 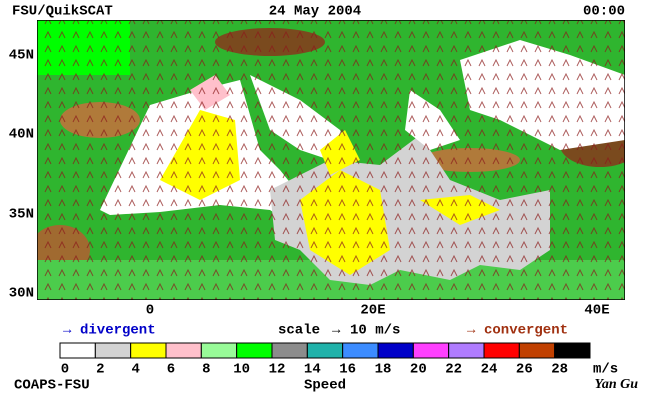 I want to click on colorbar-label: 16, so click(x=347, y=370).